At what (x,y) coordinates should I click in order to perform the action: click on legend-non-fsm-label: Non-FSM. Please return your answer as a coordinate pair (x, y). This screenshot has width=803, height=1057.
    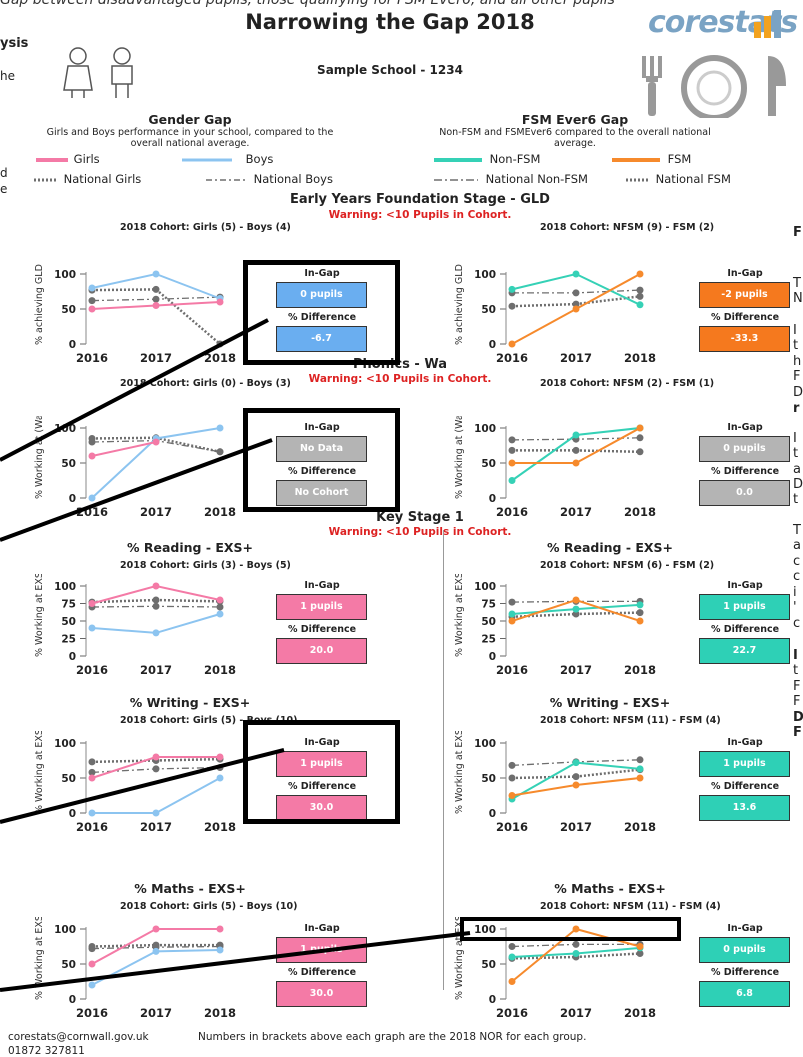
    Looking at the image, I should click on (515, 159).